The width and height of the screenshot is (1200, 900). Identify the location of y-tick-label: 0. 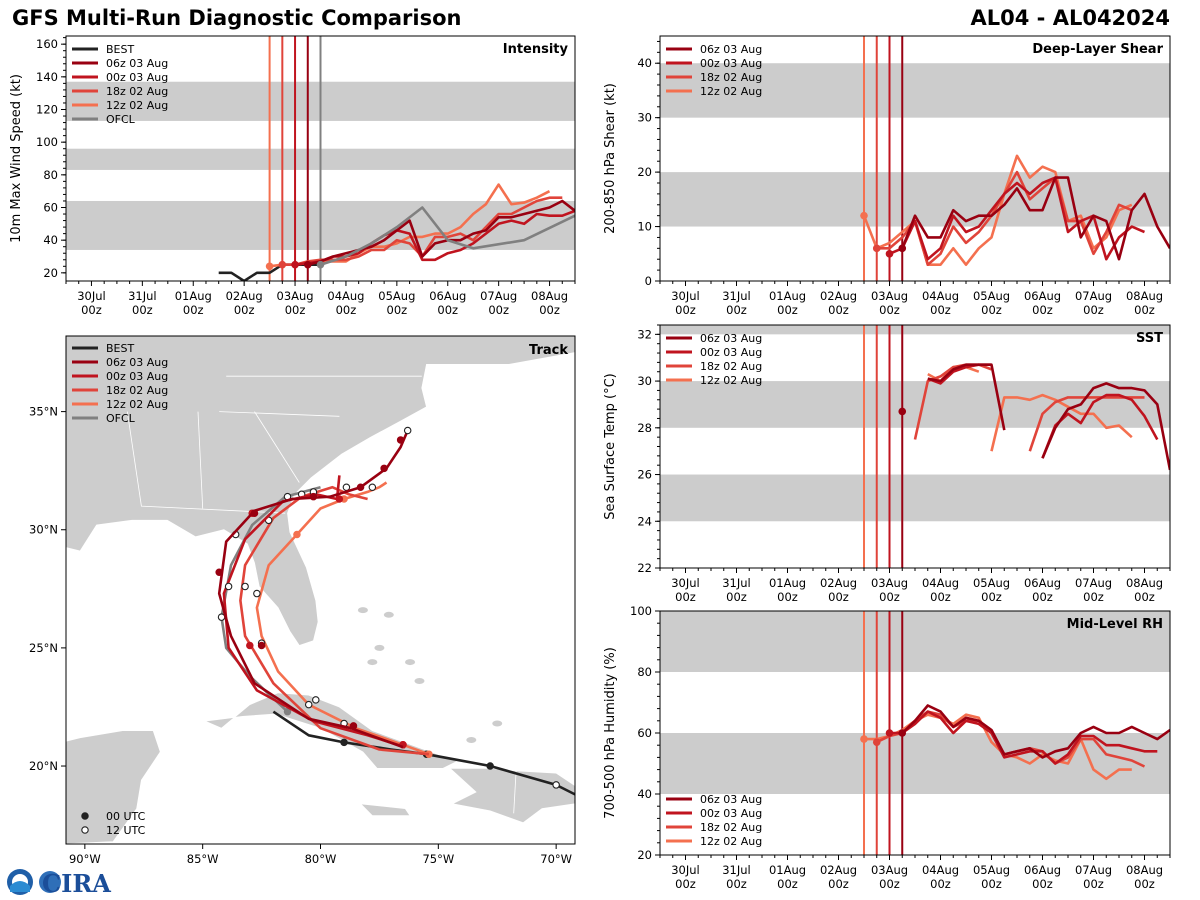
(648, 281).